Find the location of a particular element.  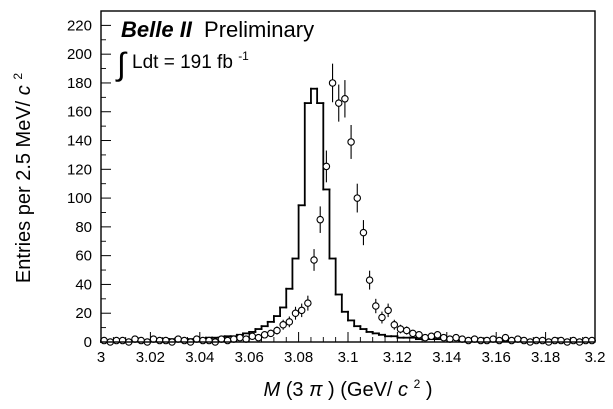

y-tick-label: 80 is located at coordinates (83, 227).